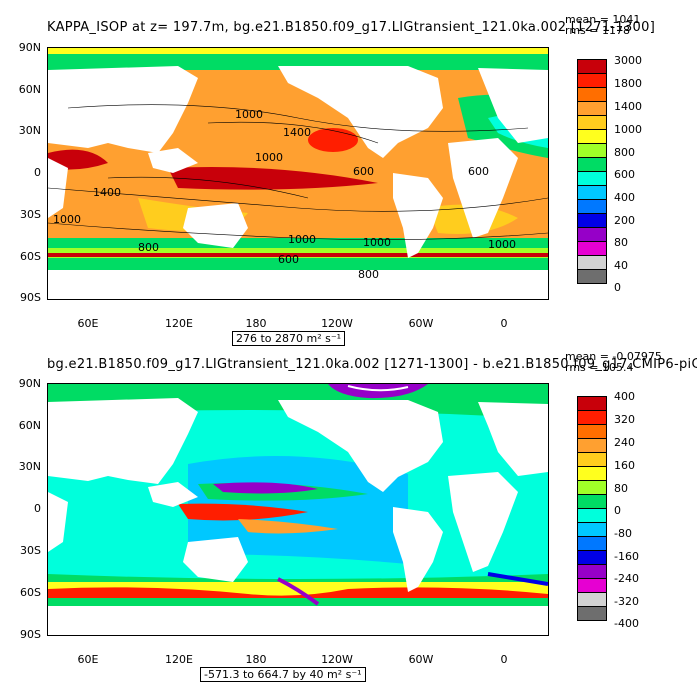 The image size is (700, 700). I want to click on panel2-colorbar, so click(592, 511).